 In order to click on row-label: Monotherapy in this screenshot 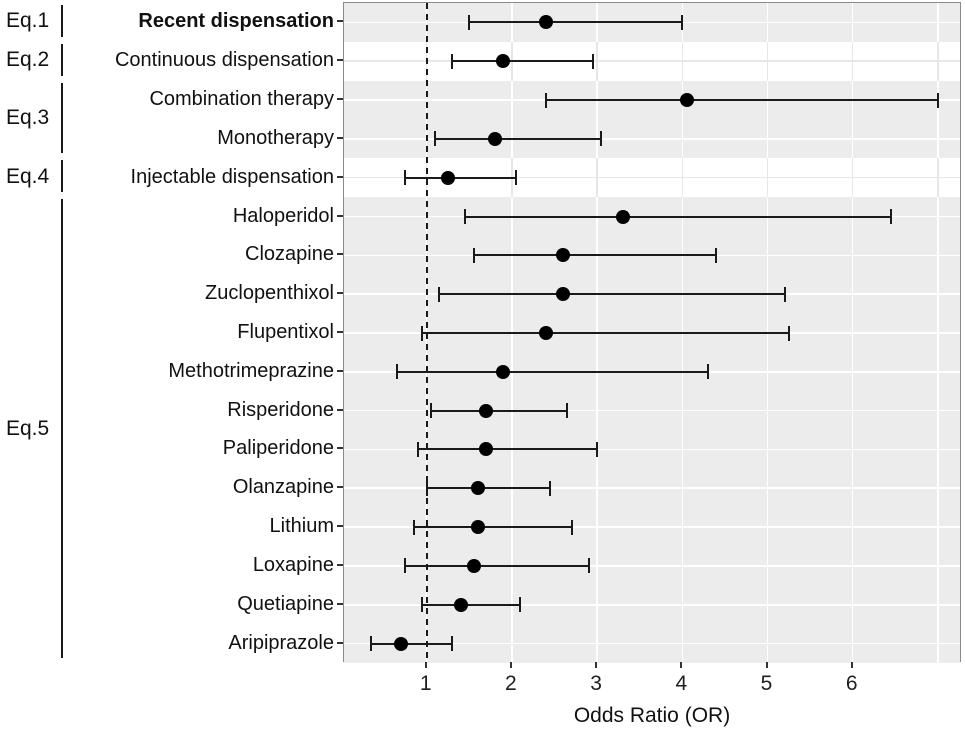, I will do `click(275, 137)`.